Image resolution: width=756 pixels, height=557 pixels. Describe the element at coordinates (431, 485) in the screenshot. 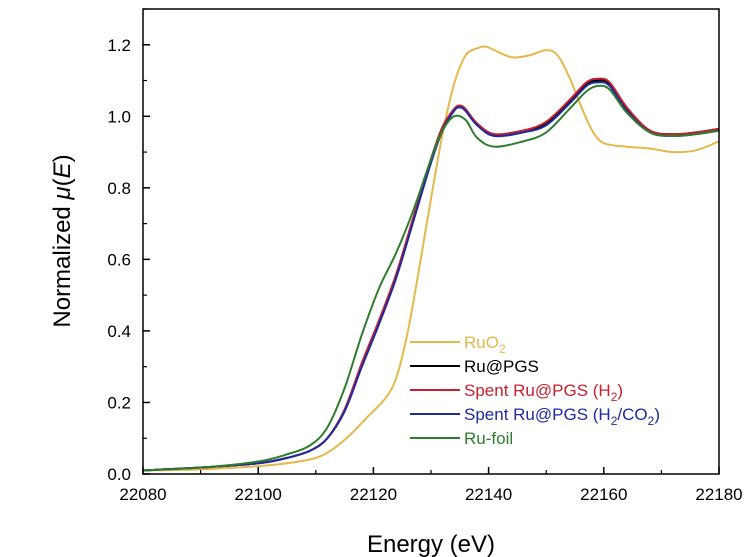

I see `x-axis: 22080 22100 22120 22140 22160 22180` at that location.